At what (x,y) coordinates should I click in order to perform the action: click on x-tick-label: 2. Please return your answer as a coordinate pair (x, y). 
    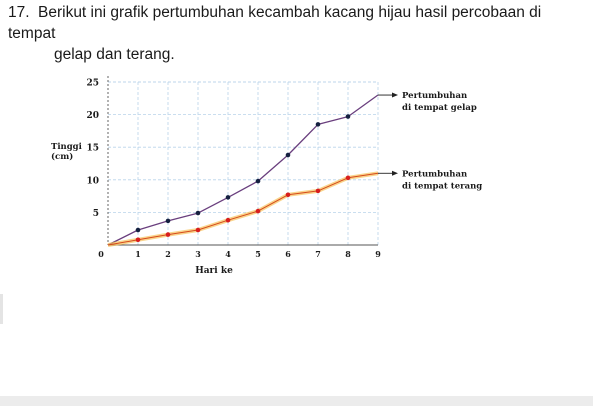
    Looking at the image, I should click on (168, 254).